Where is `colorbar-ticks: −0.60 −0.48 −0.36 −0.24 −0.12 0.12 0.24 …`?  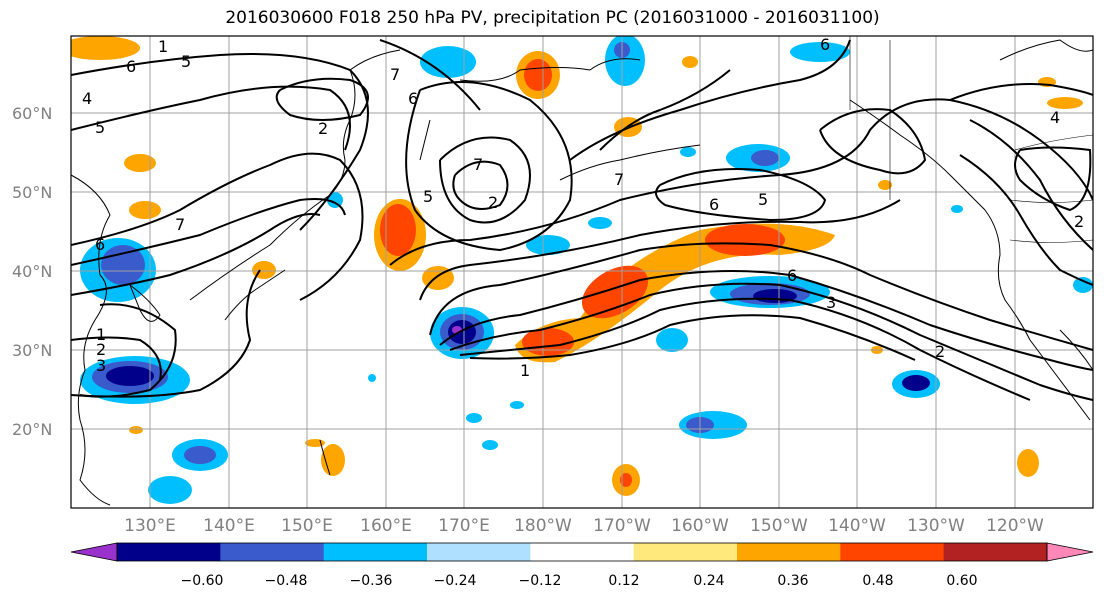
colorbar-ticks: −0.60 −0.48 −0.36 −0.24 −0.12 0.12 0.24 … is located at coordinates (579, 581).